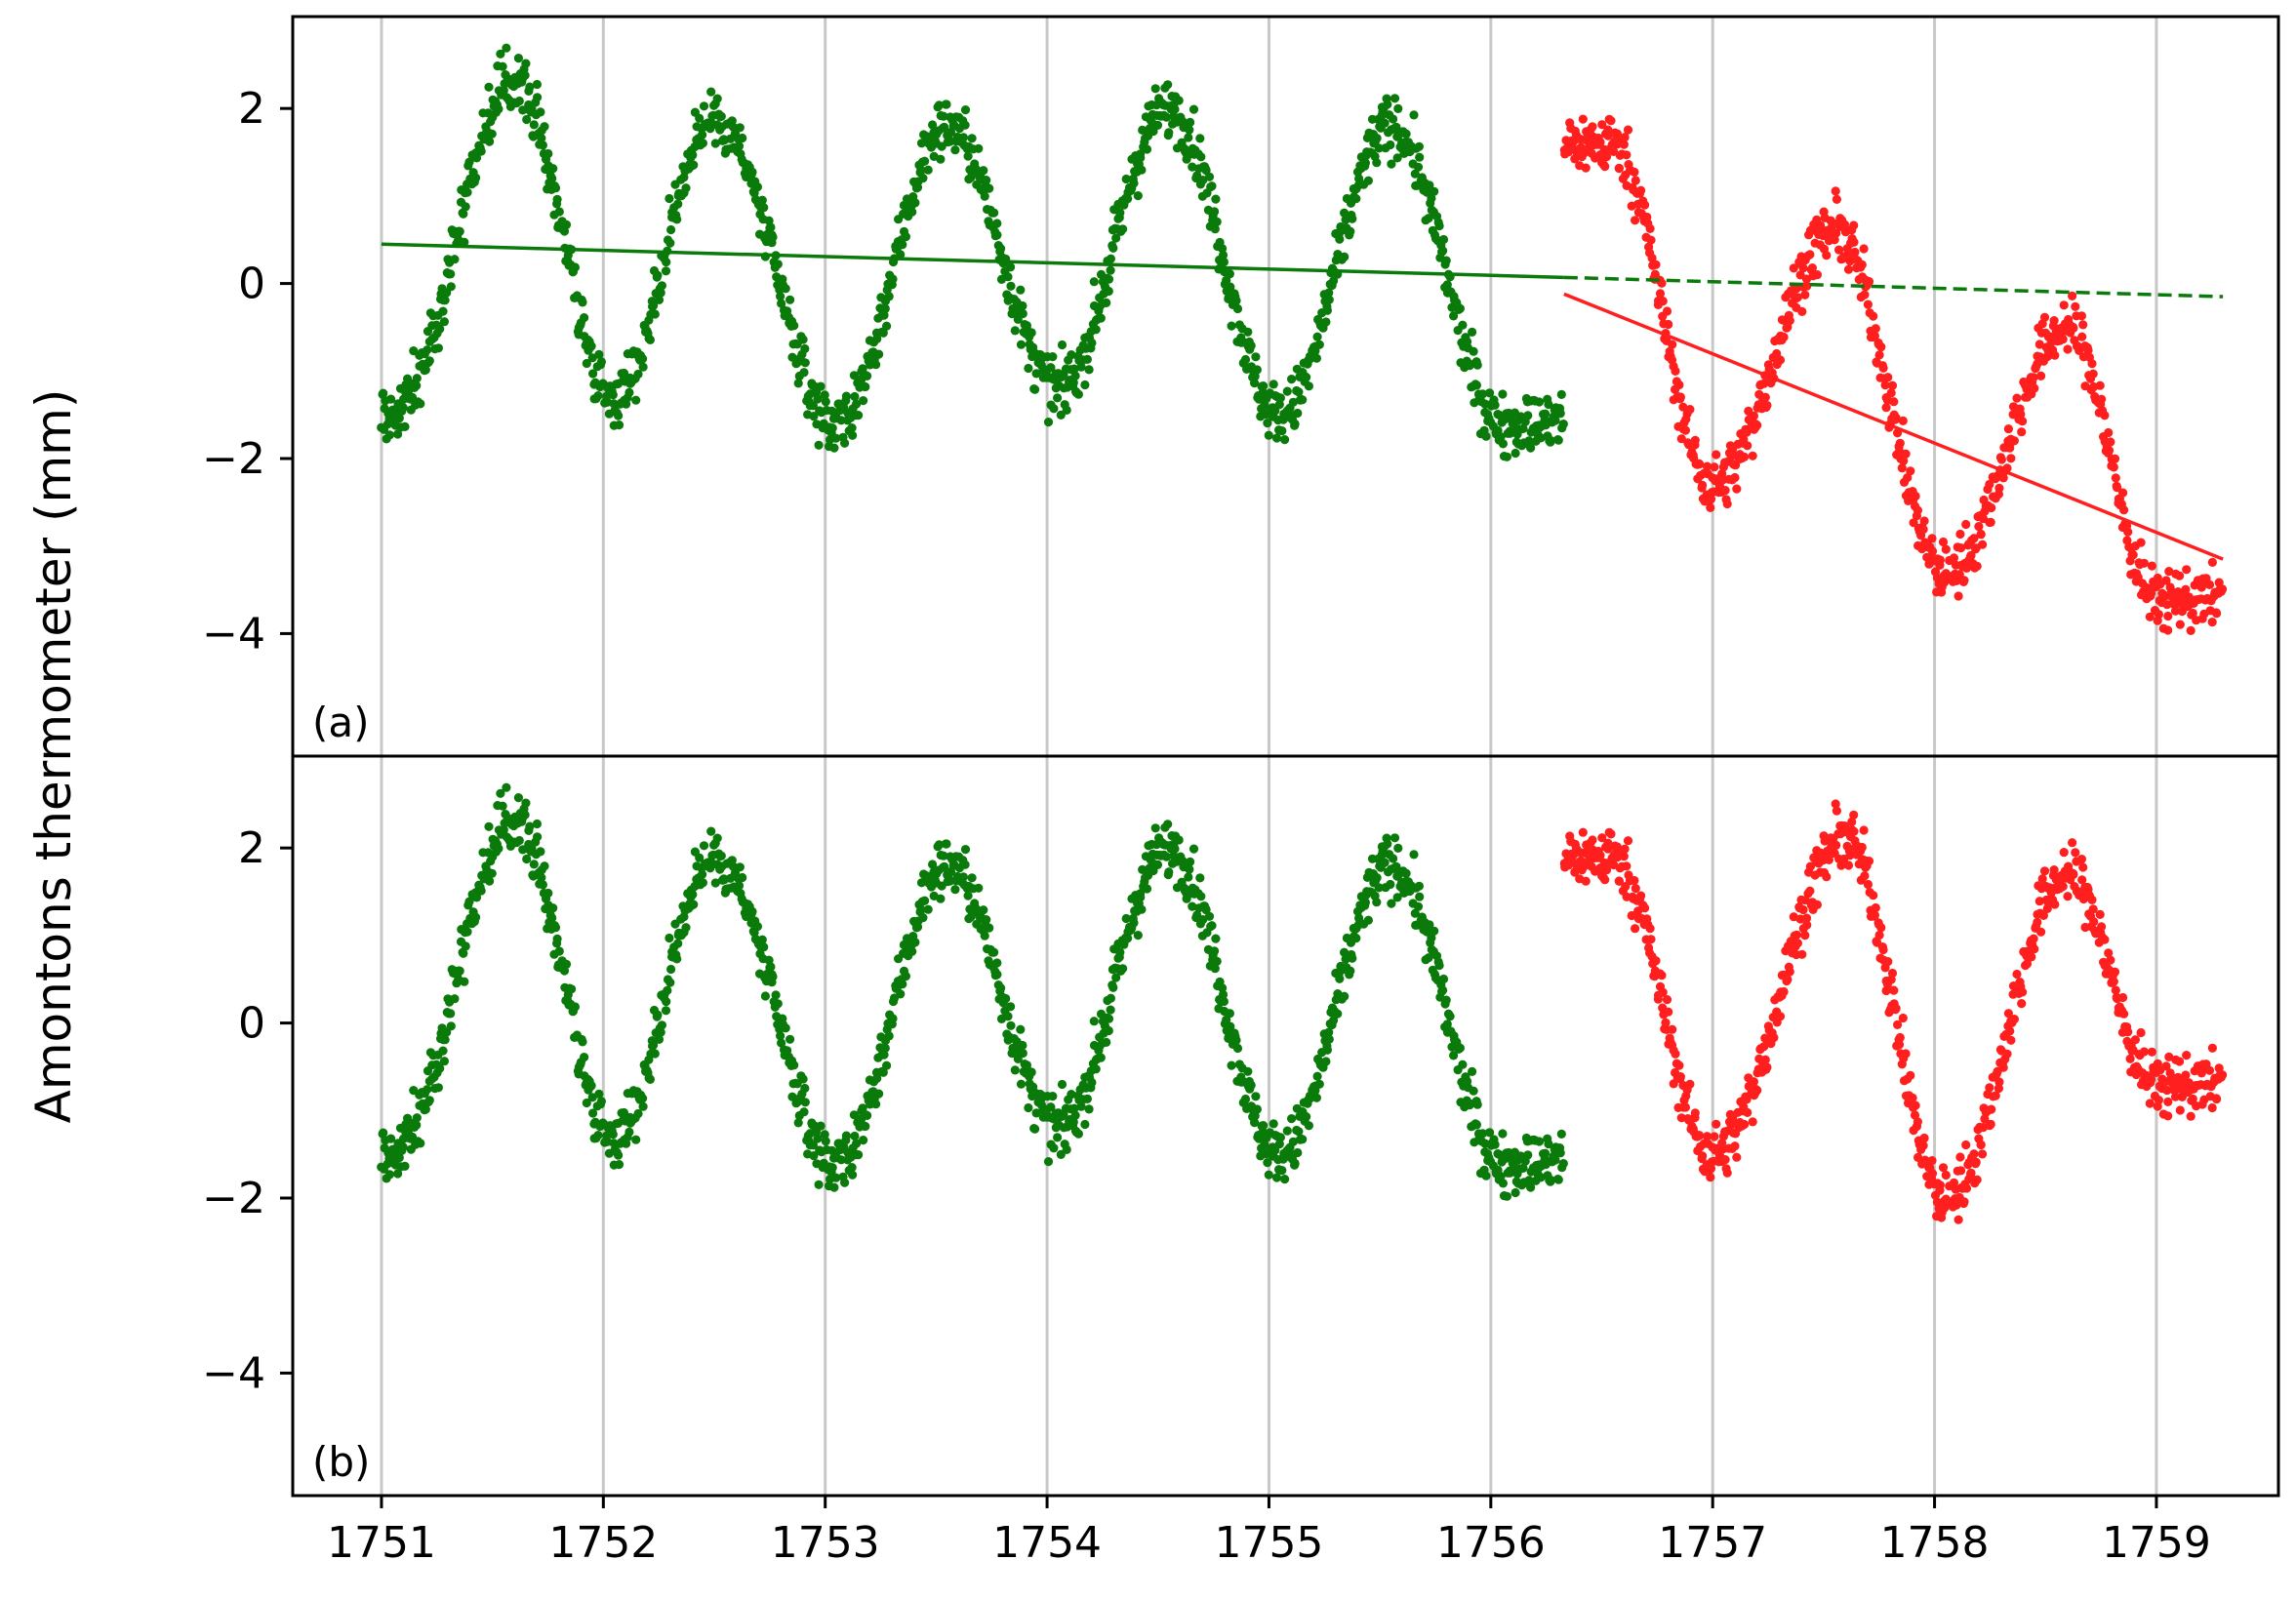 This screenshot has width=2296, height=1600. I want to click on y-tick-label: −4, so click(234, 634).